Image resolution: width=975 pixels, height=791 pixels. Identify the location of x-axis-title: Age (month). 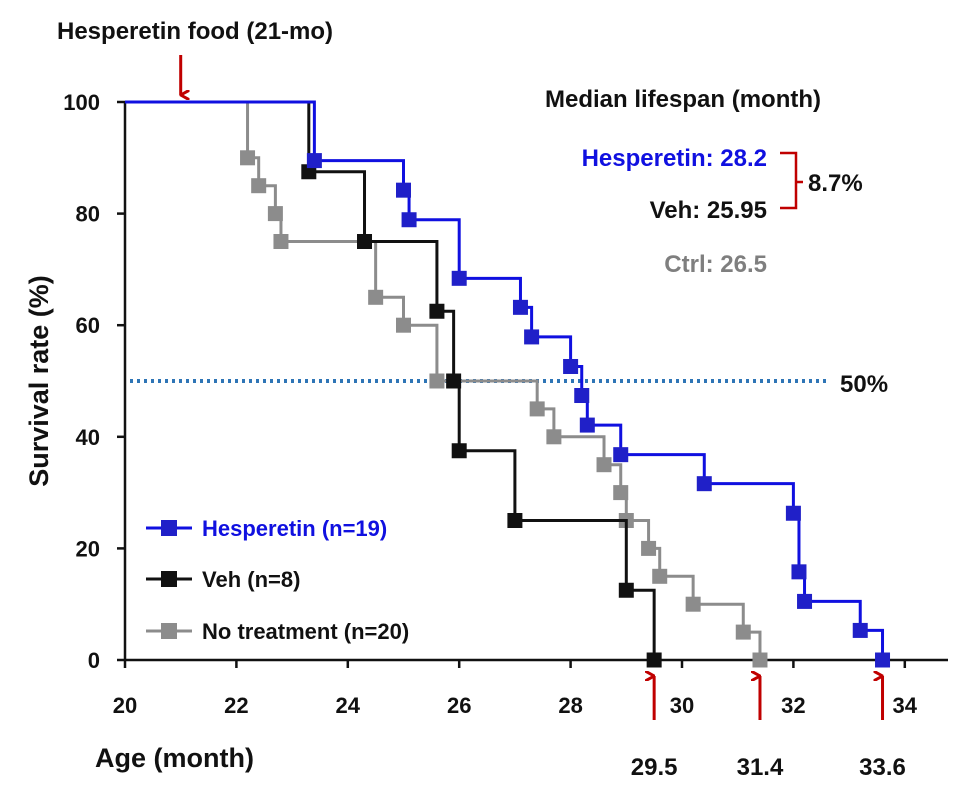
(174, 758).